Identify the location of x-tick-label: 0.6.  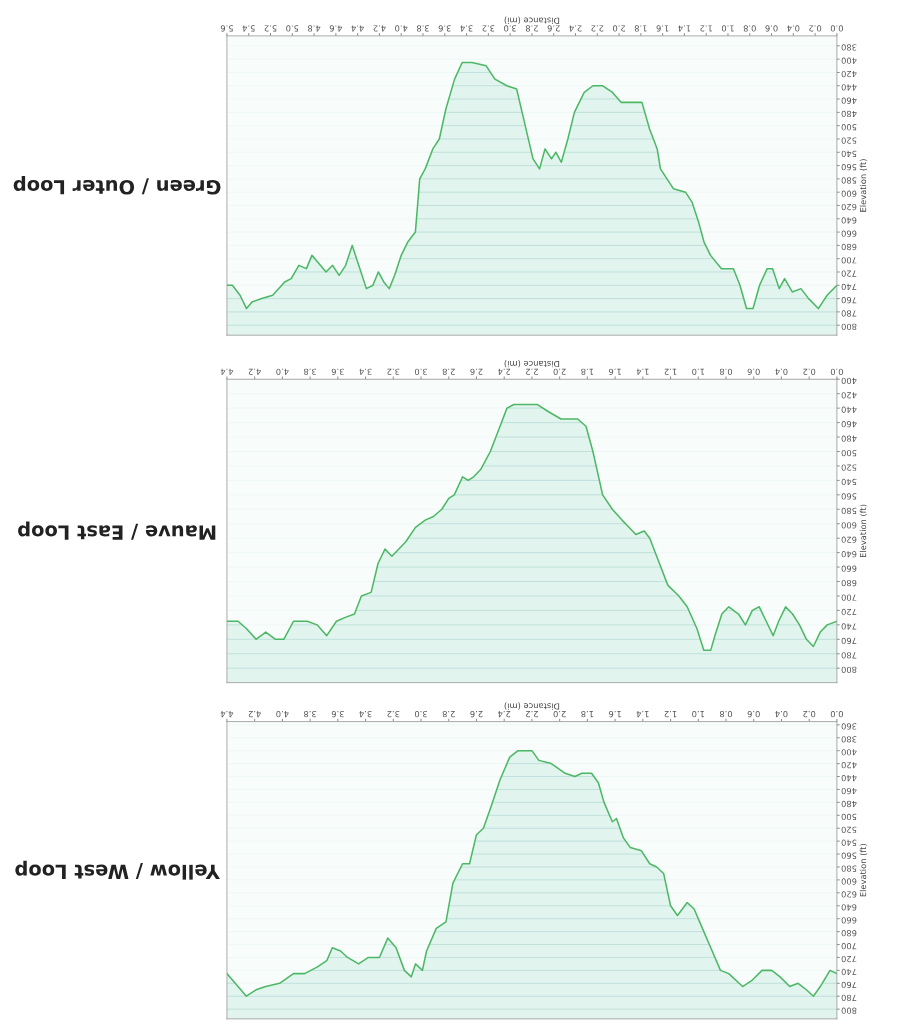
(753, 371).